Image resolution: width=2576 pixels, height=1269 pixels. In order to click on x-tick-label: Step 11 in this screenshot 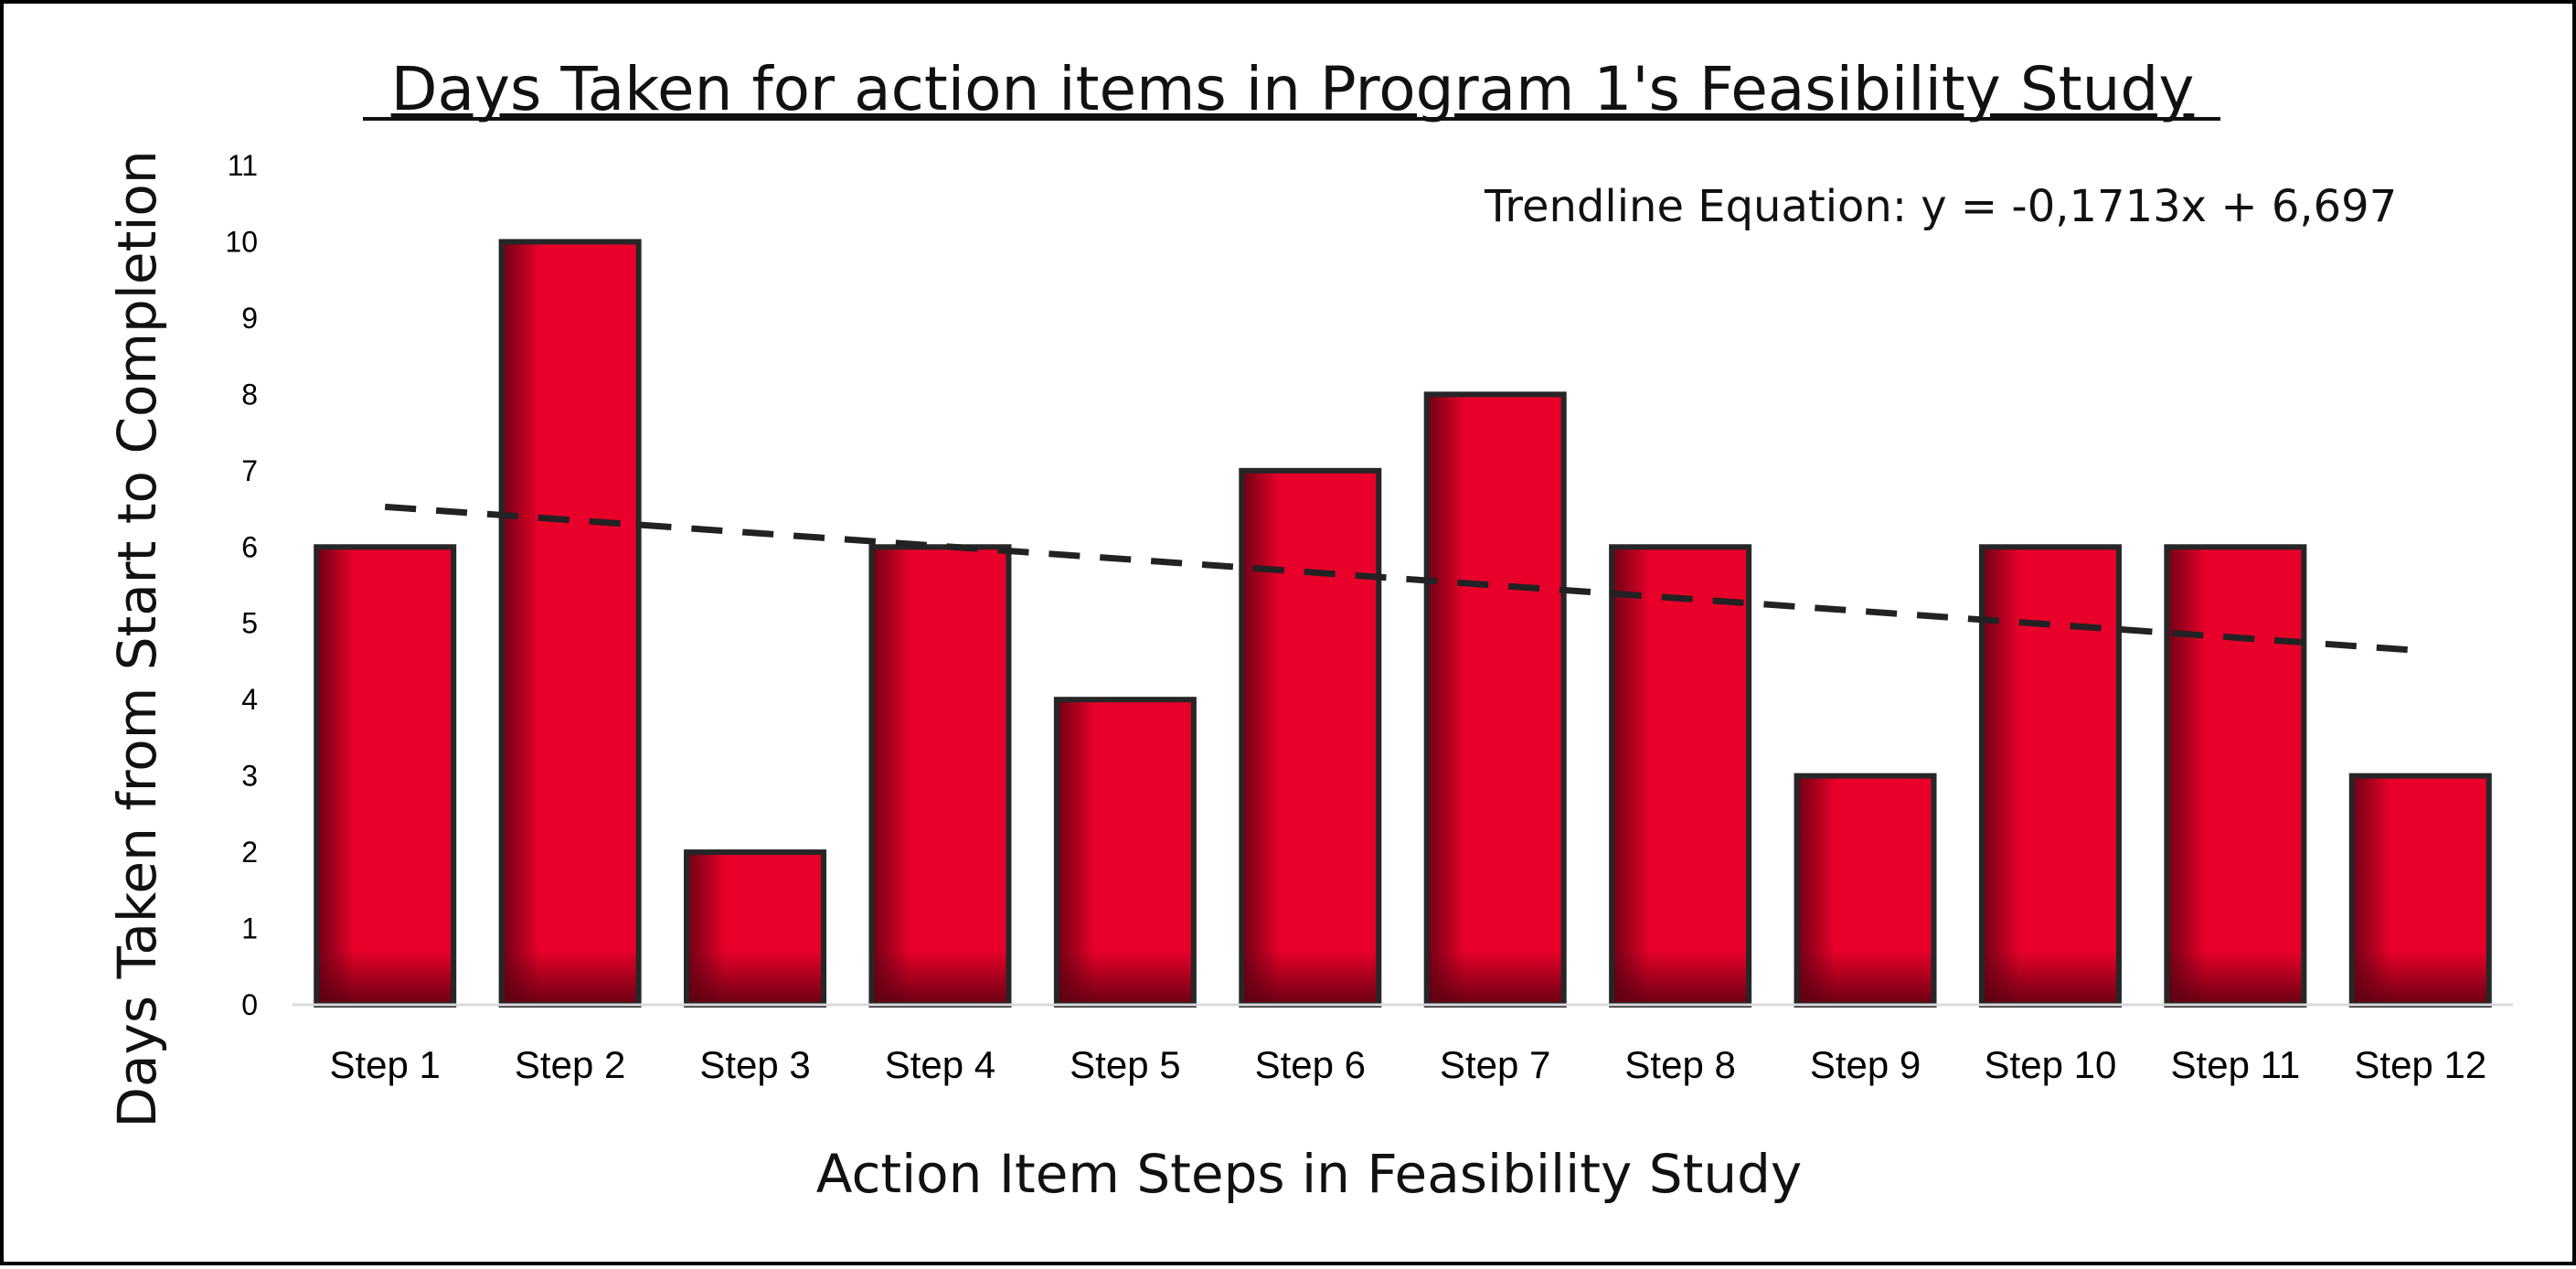, I will do `click(2236, 1064)`.